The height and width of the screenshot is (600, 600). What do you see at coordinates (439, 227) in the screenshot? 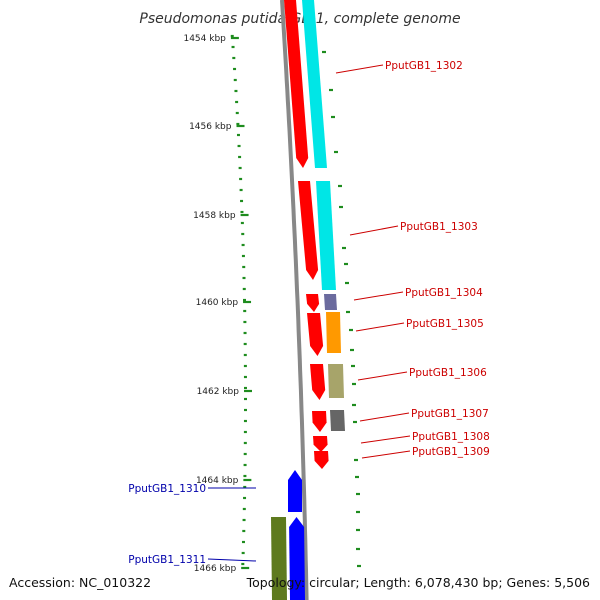
I see `gene-label: PputGB1_1303` at bounding box center [439, 227].